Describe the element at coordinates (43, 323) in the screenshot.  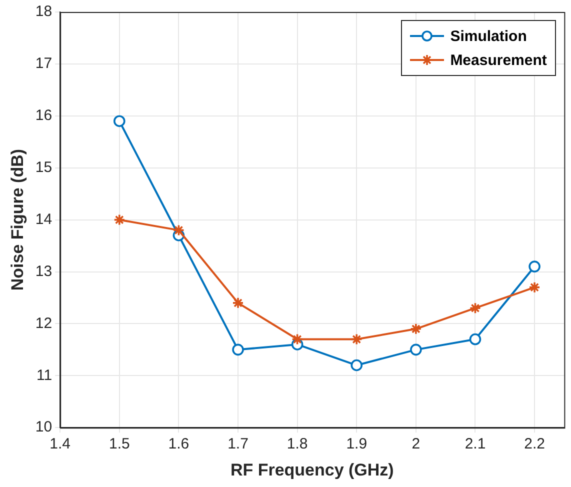
I see `y-tick-label: 12` at that location.